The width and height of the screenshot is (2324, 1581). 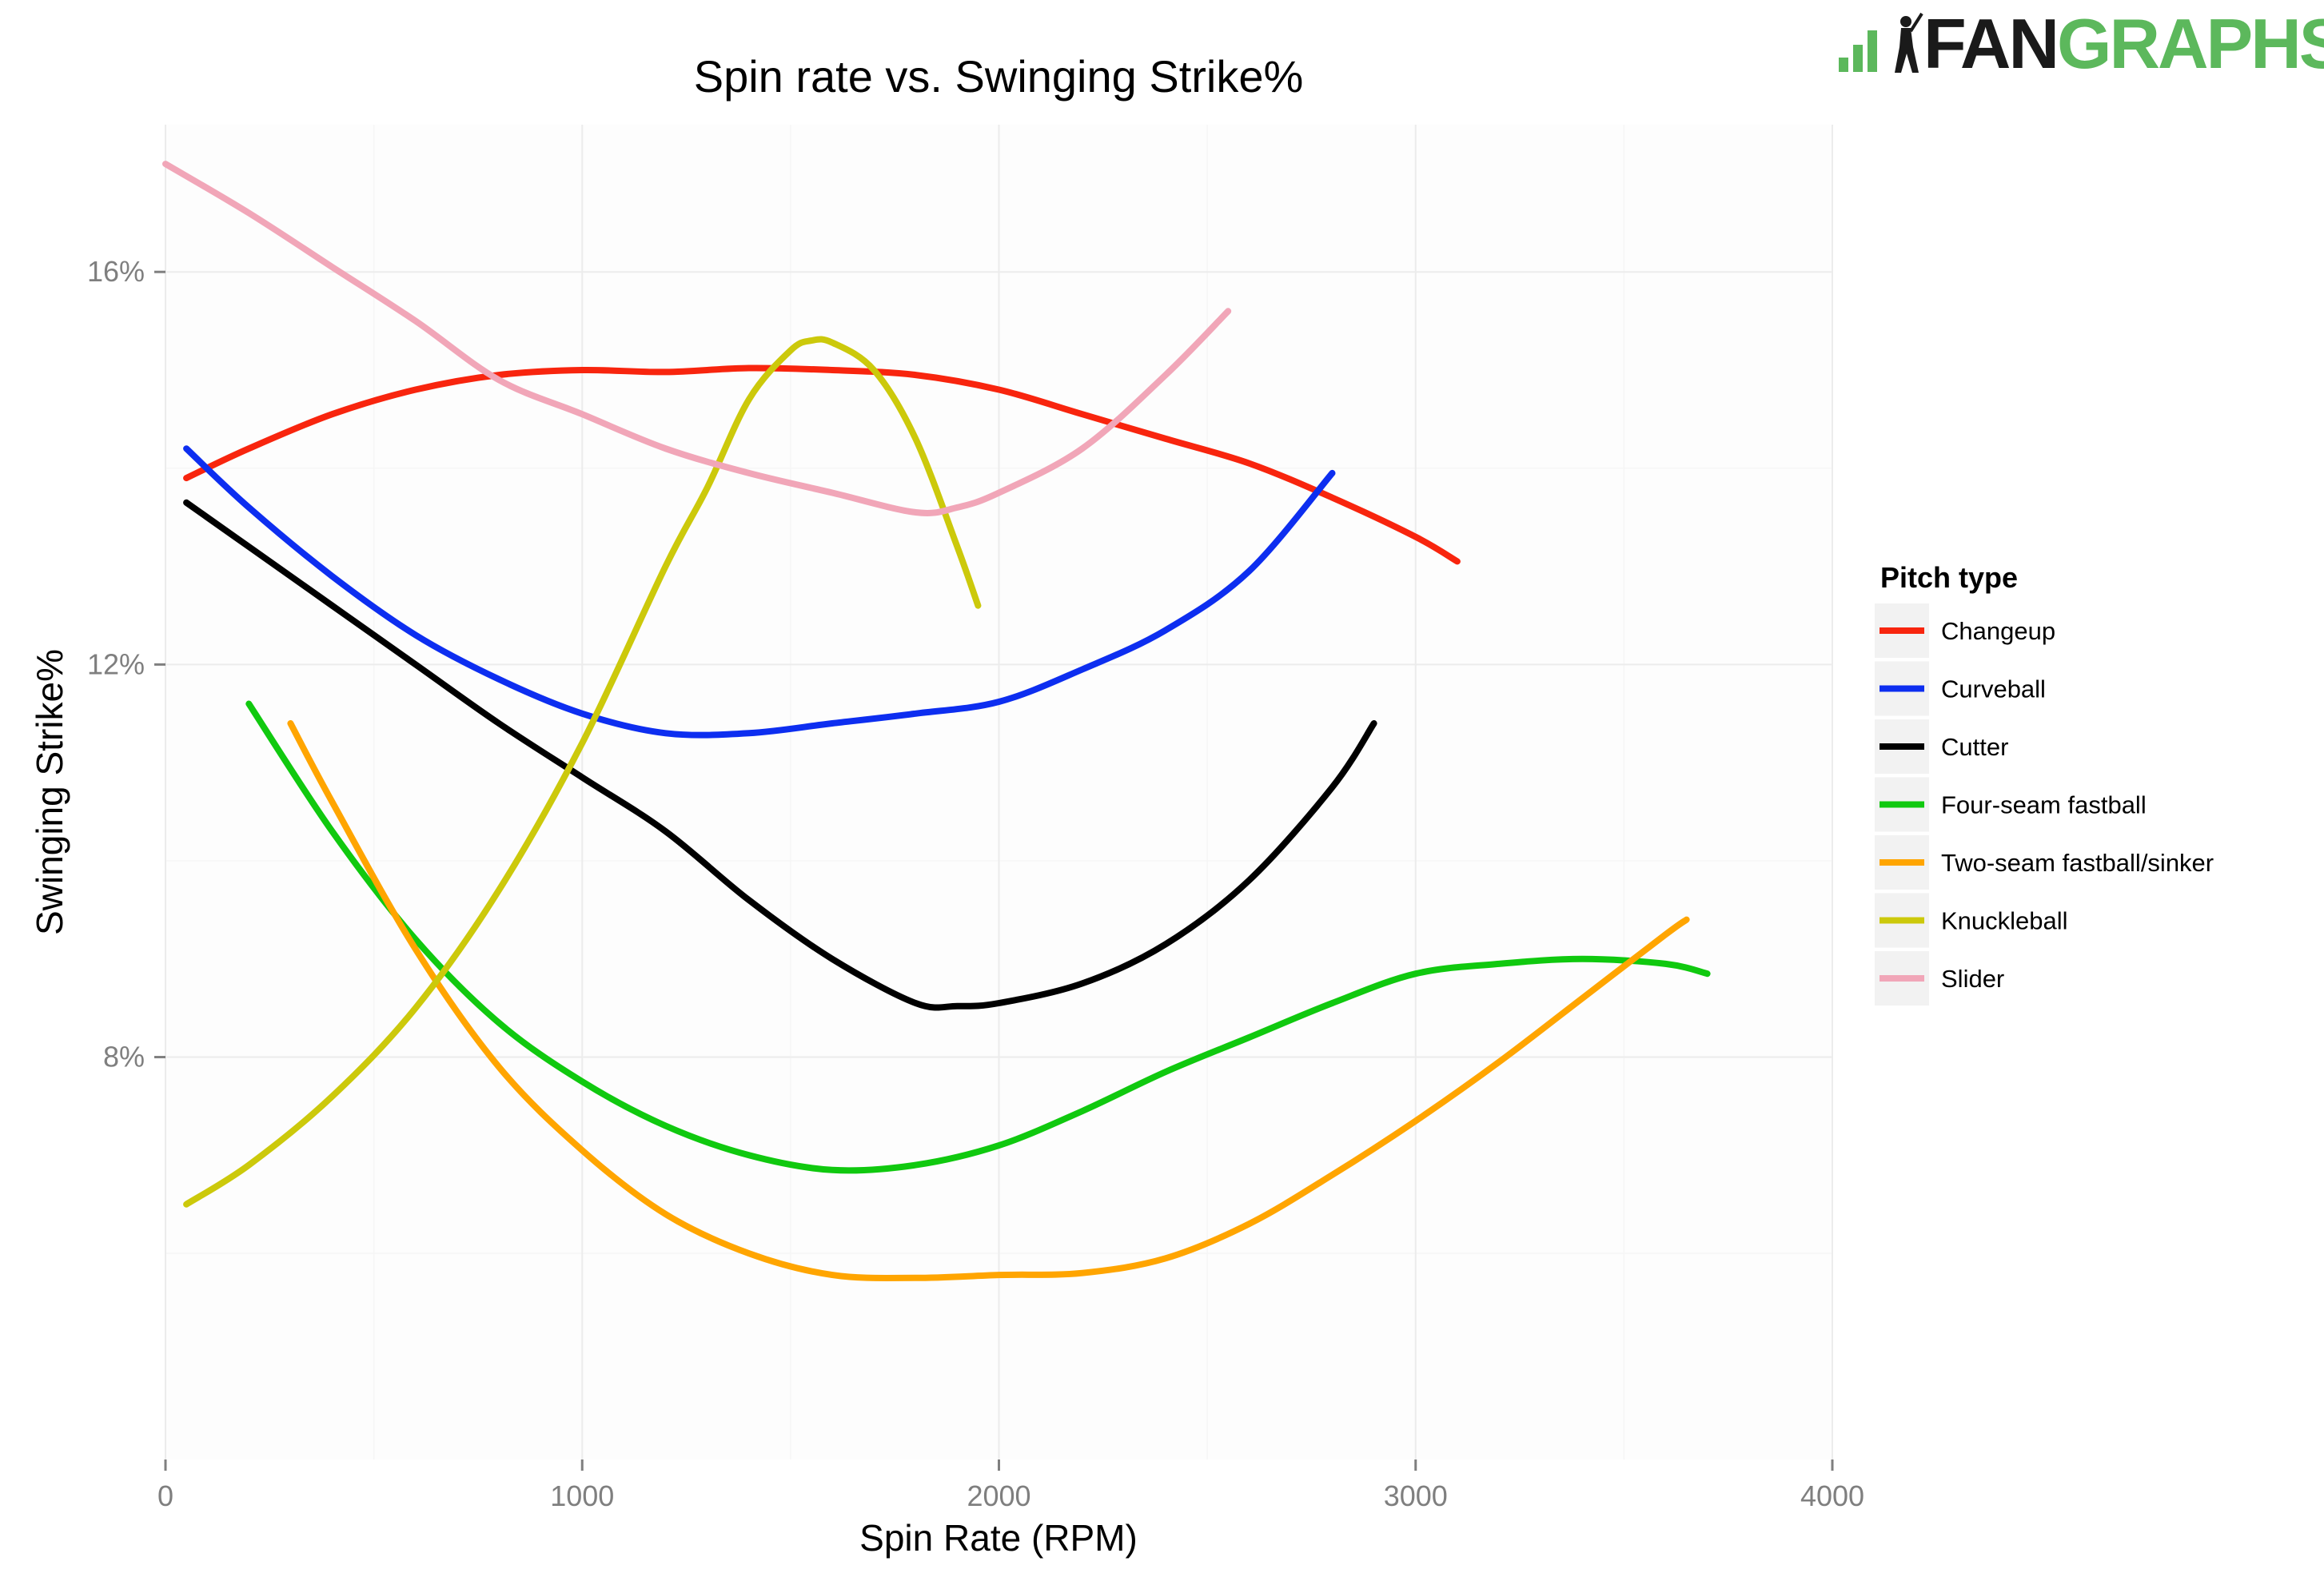 I want to click on series-line-changeup, so click(x=822, y=465).